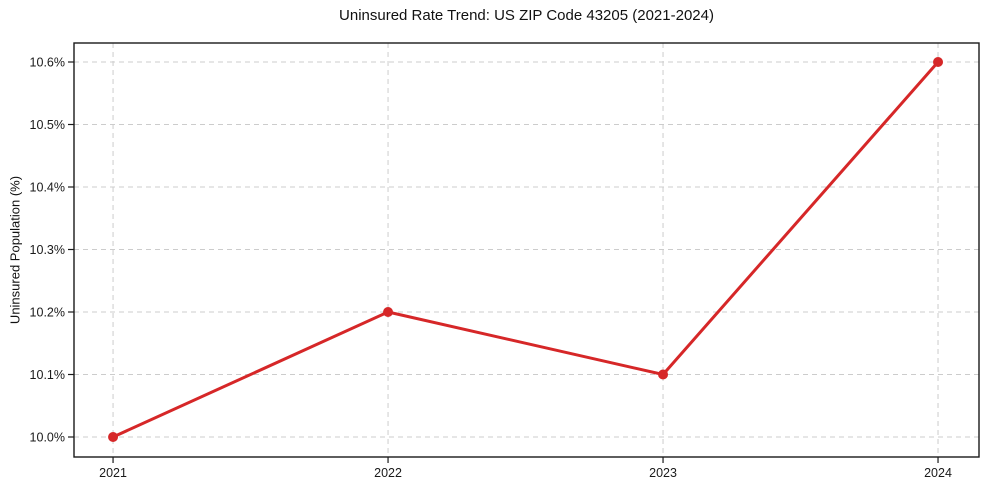 The width and height of the screenshot is (989, 490). I want to click on y-tick-label: 10.4%, so click(47, 188).